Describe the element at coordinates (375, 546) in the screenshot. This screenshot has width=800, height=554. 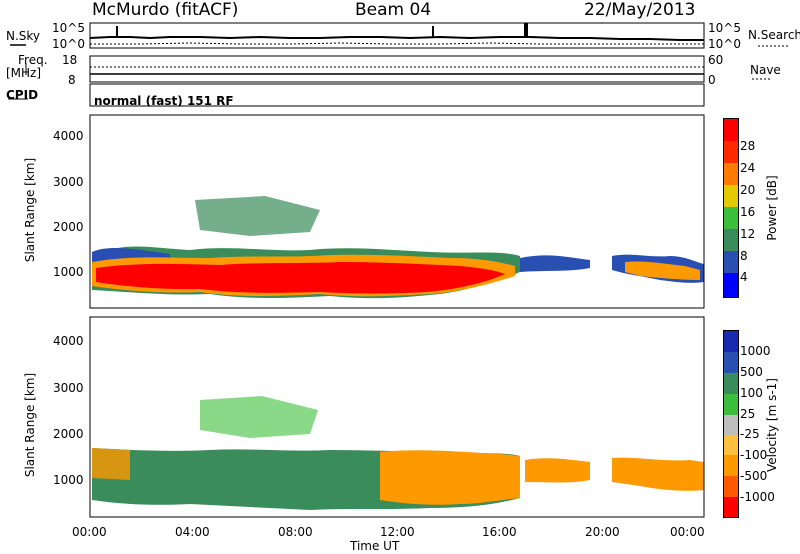
I see `x-axis-label: Time UT` at that location.